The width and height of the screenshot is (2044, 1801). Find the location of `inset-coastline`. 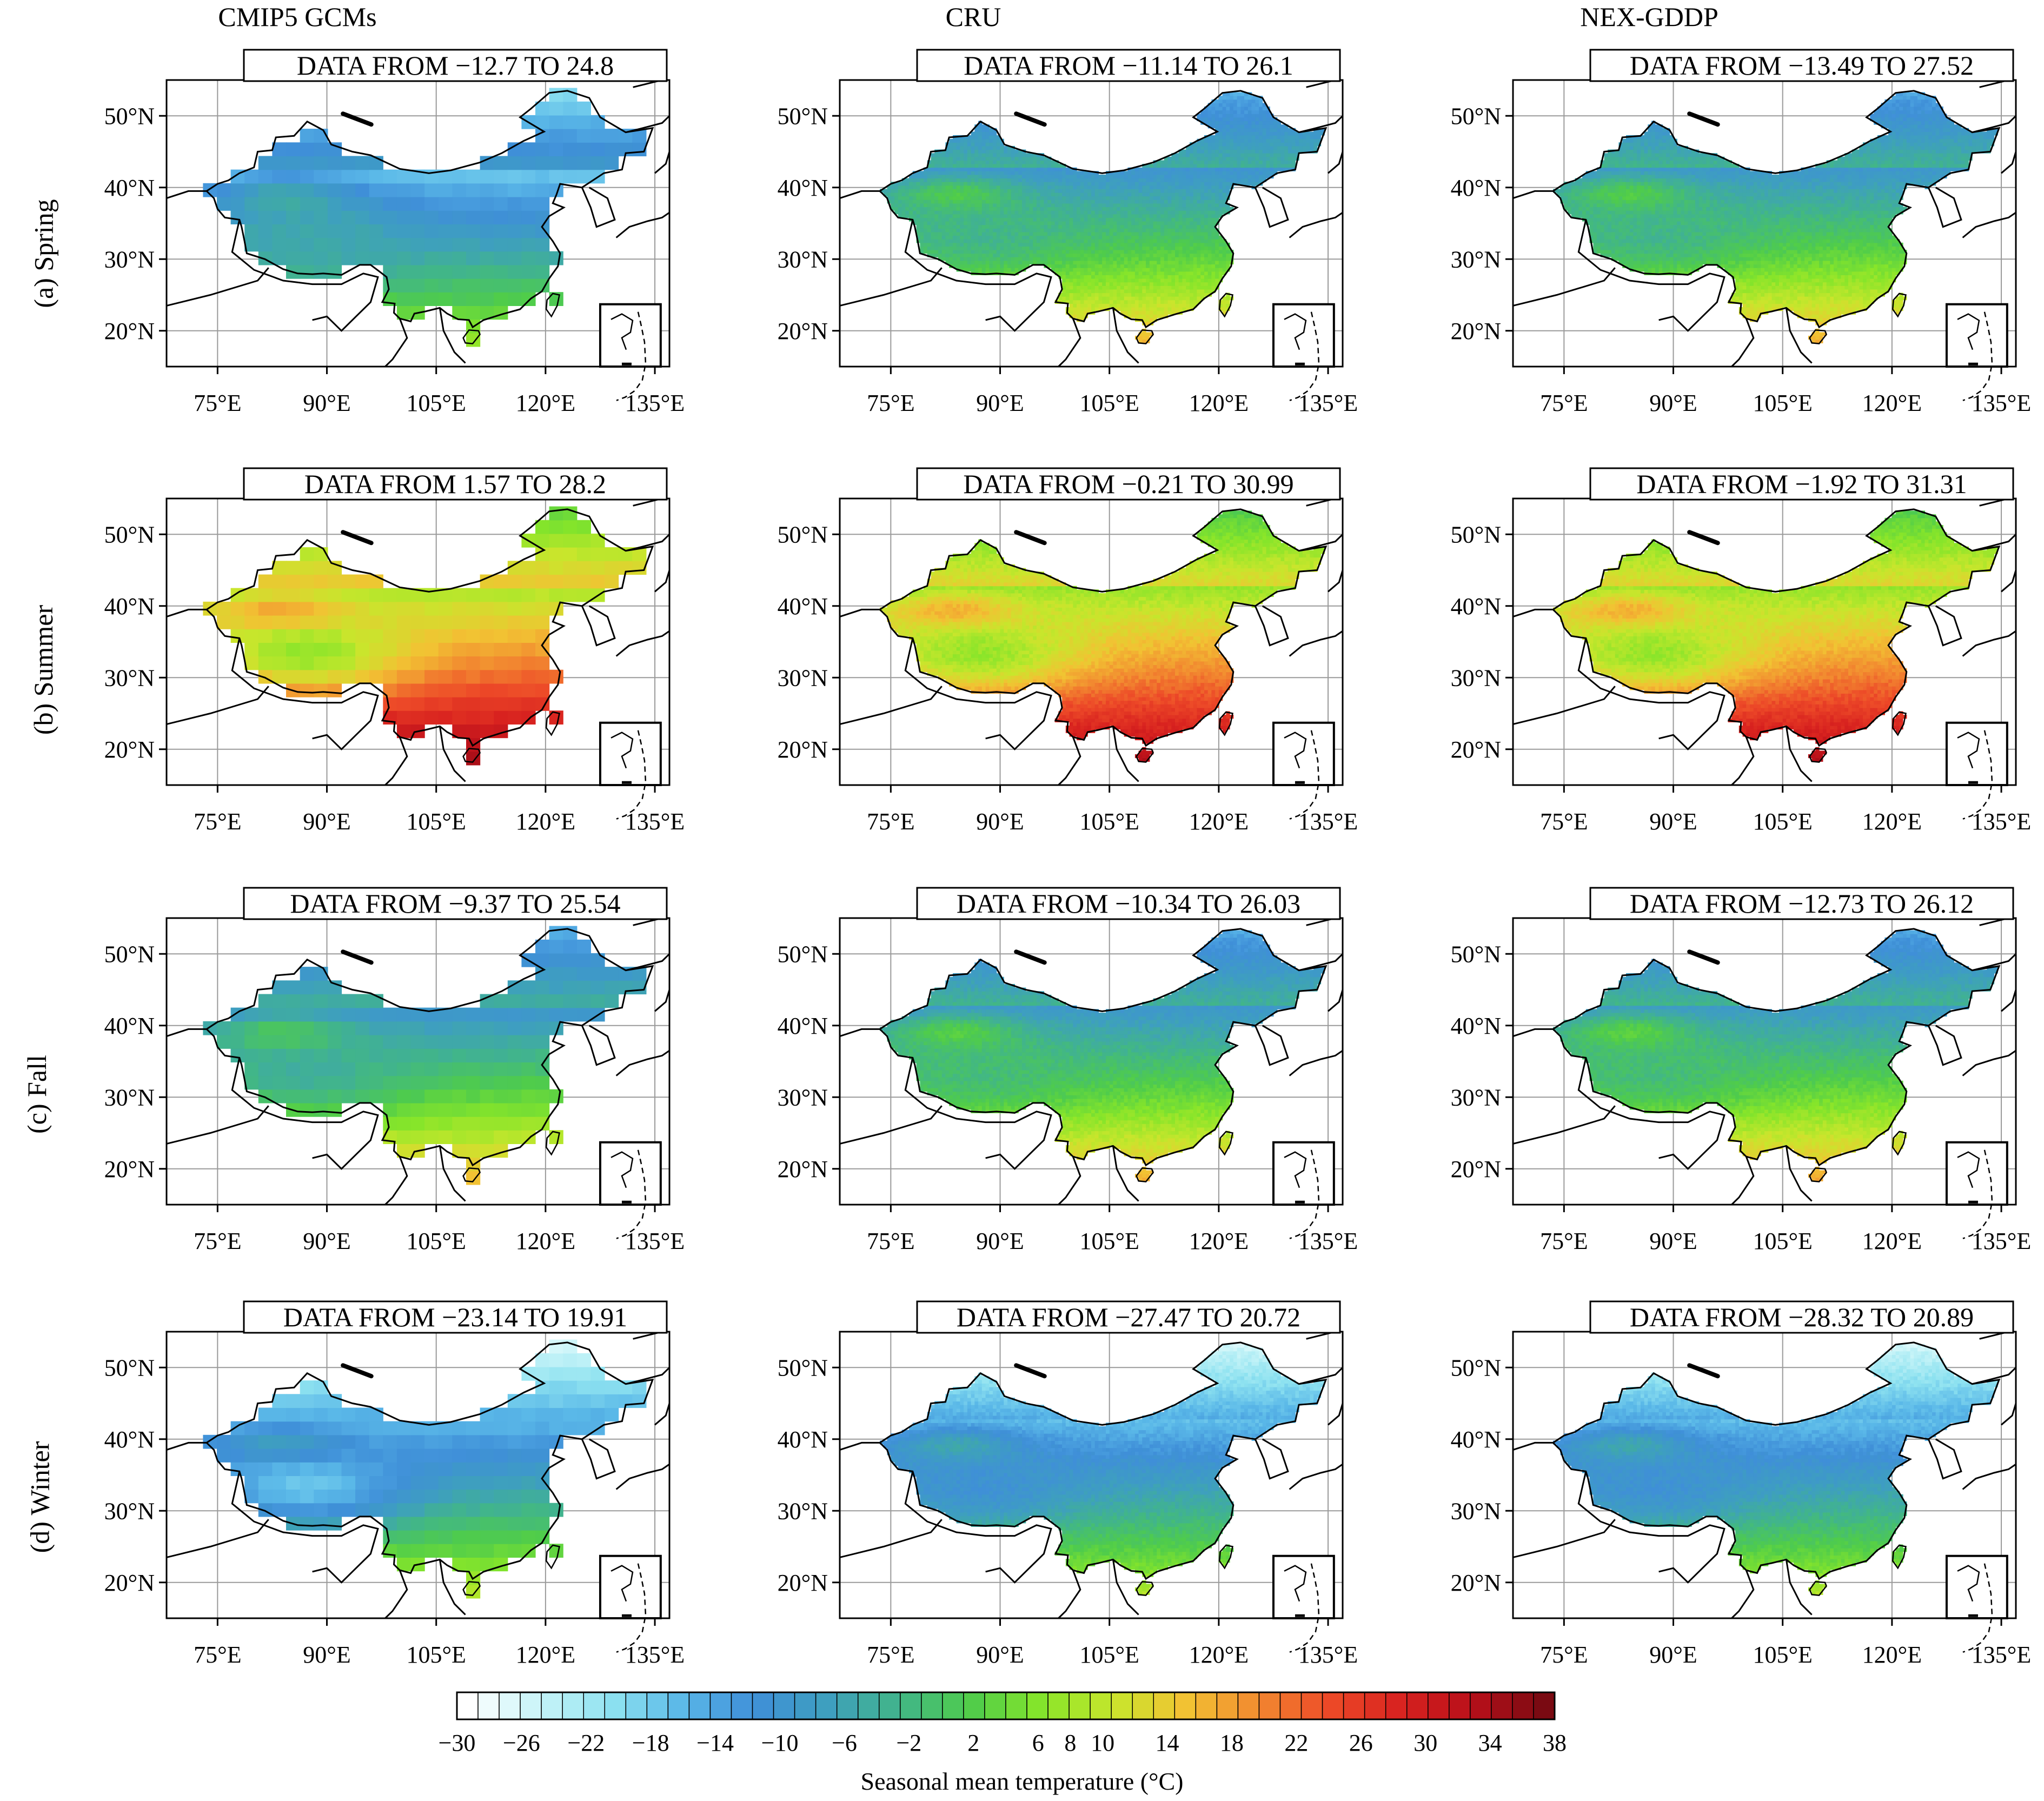

inset-coastline is located at coordinates (622, 331).